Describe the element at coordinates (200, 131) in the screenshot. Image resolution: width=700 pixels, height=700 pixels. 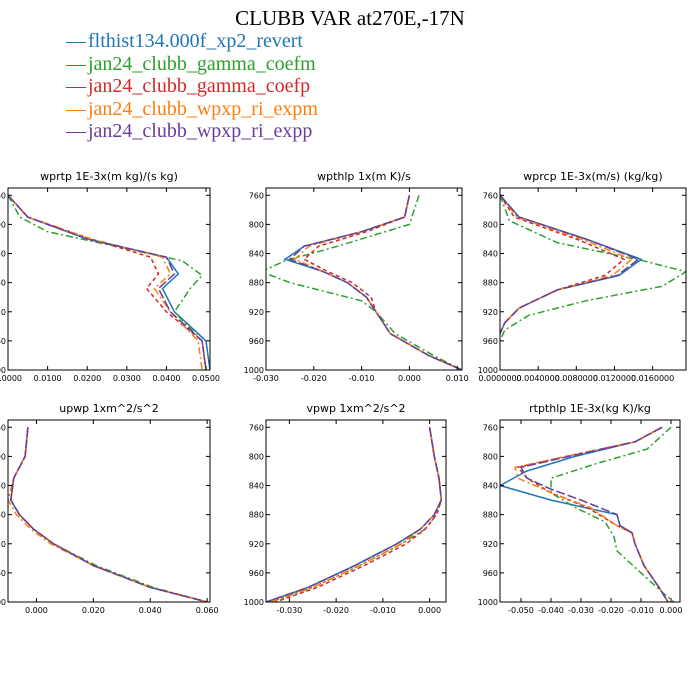
I see `legend-label: jan24_clubb_wpxp_ri_expp` at that location.